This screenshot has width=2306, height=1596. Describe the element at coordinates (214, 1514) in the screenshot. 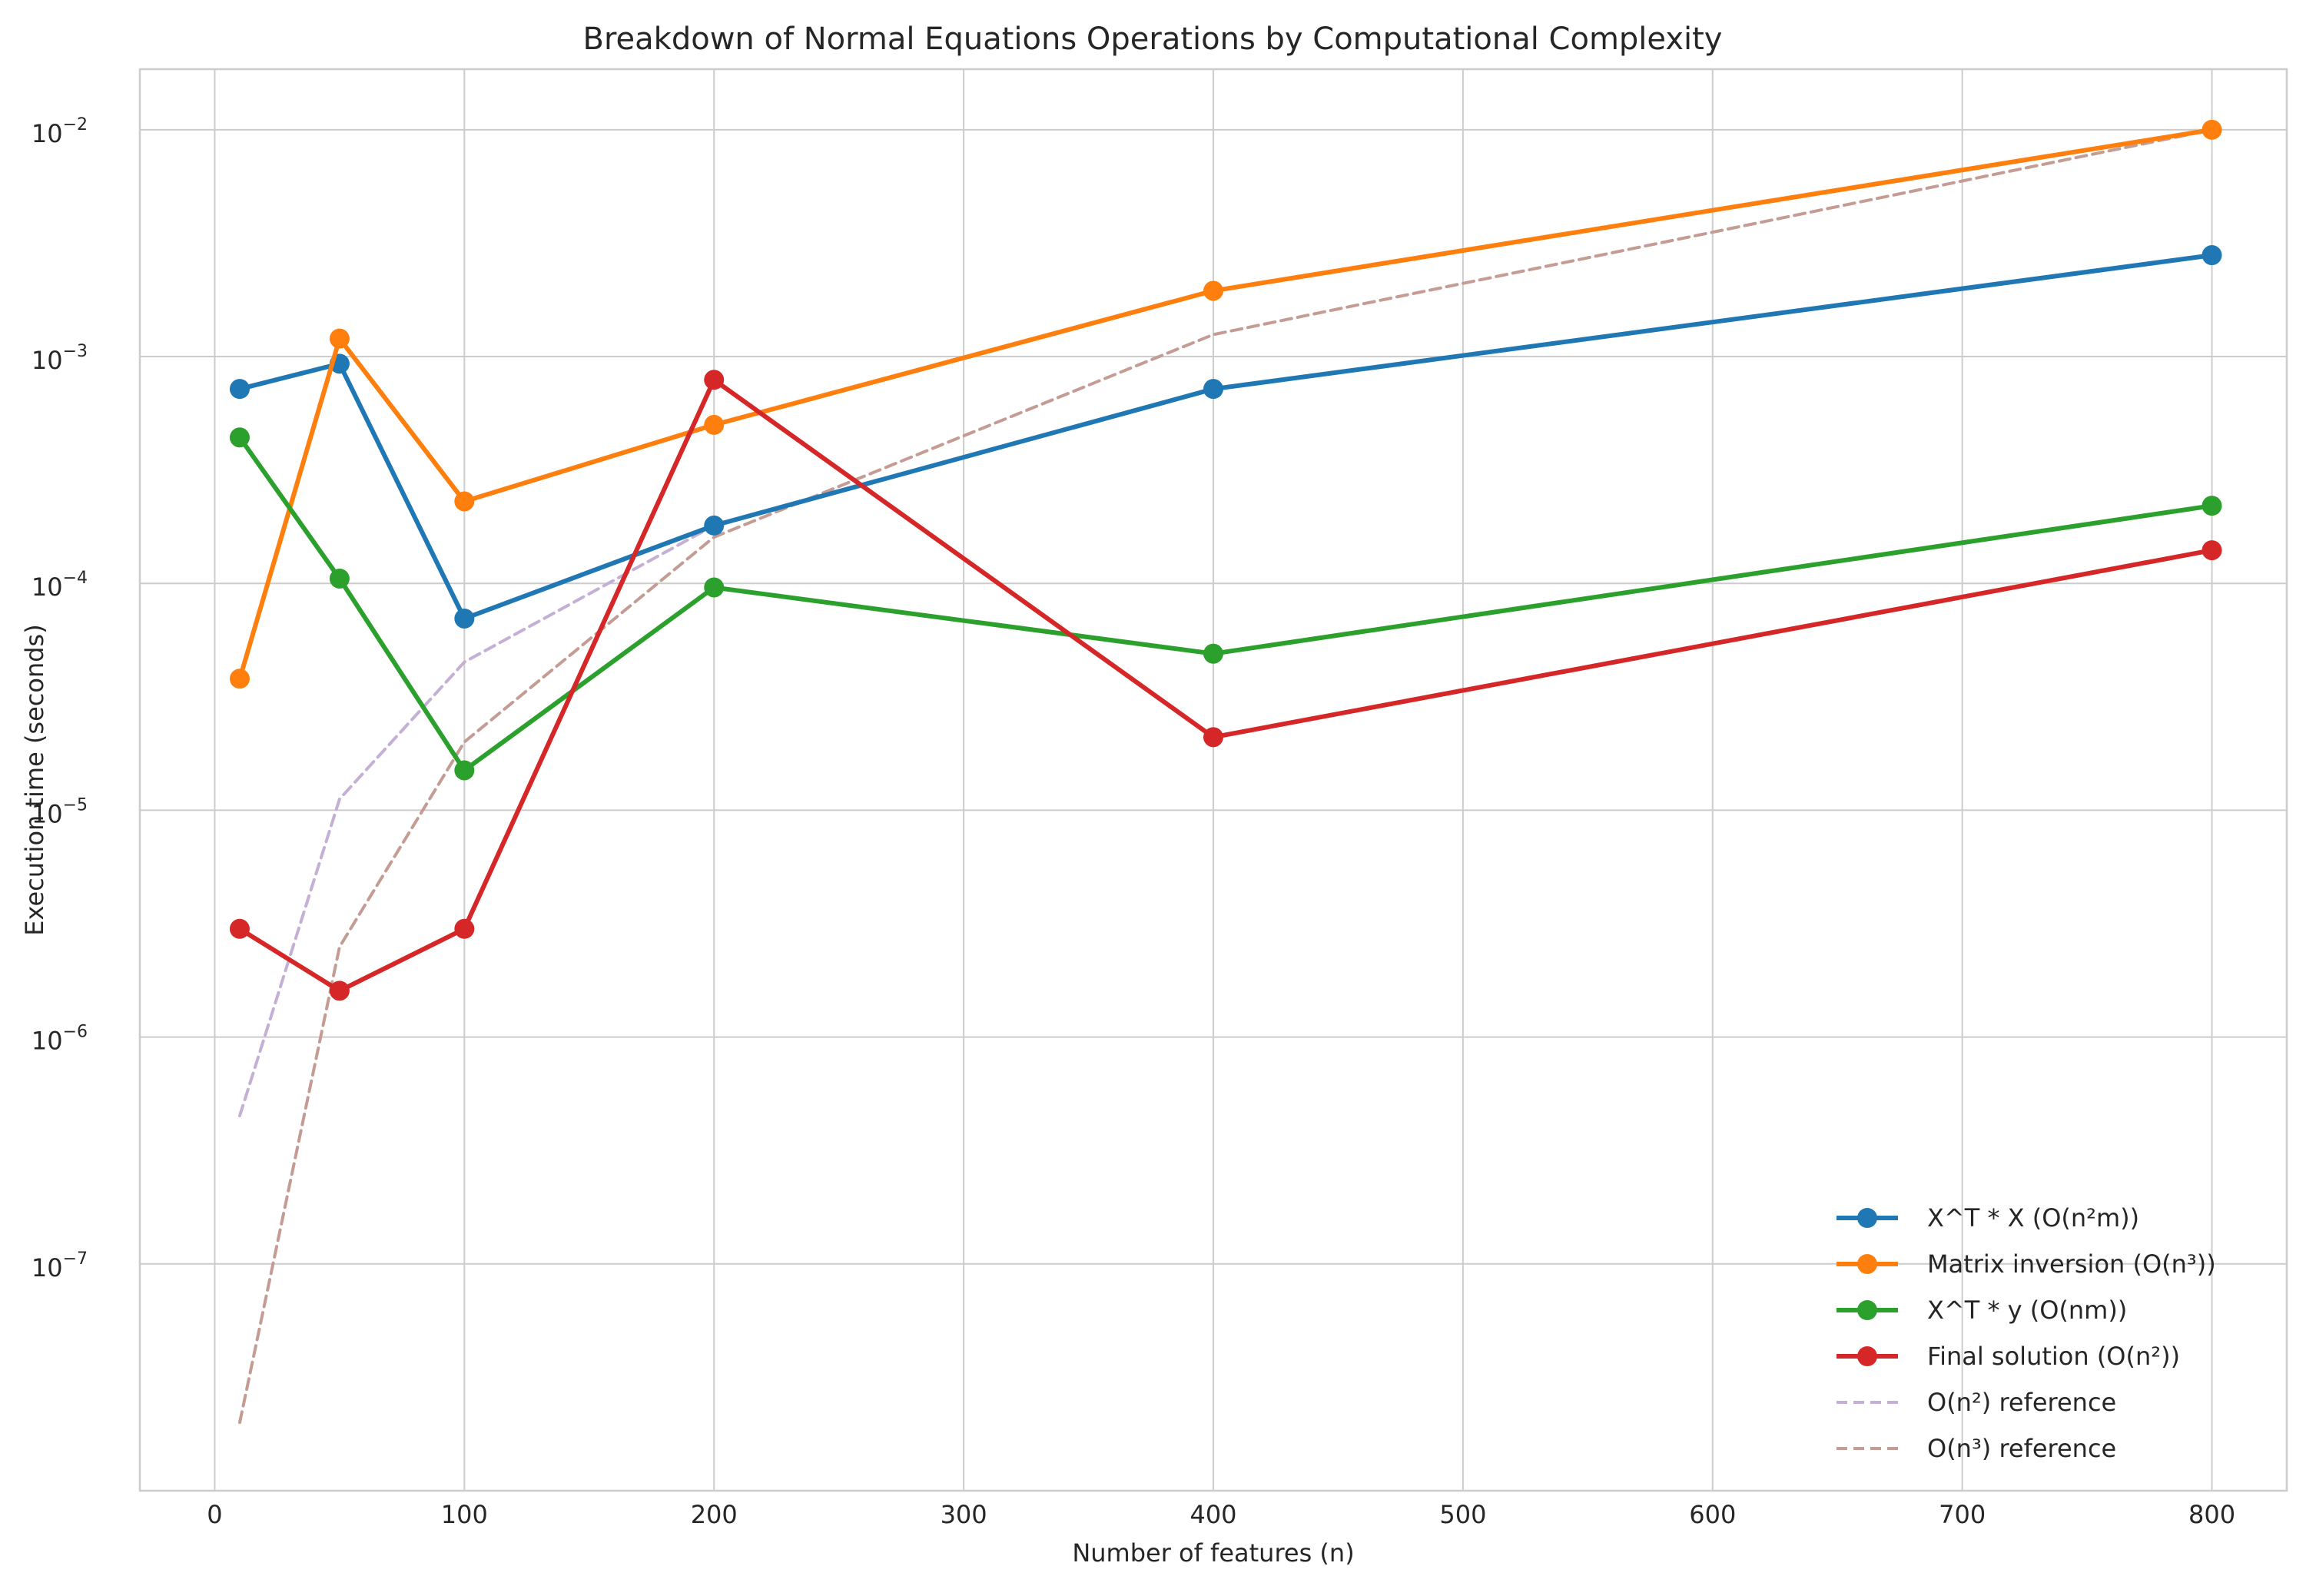

I see `x-tick-label: 0` at that location.